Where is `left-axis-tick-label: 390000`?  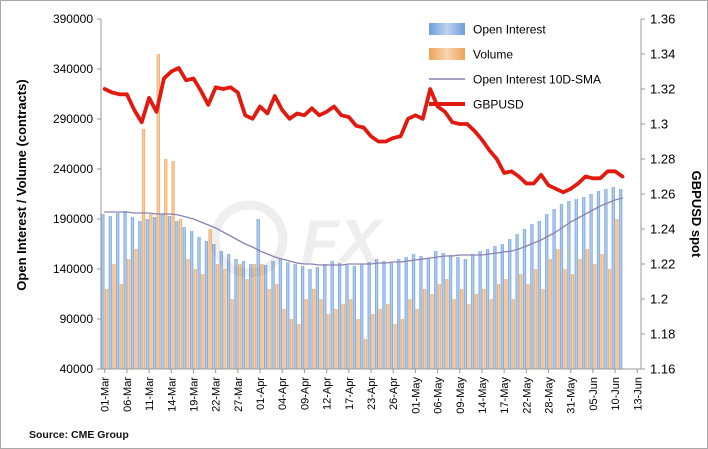
left-axis-tick-label: 390000 is located at coordinates (73, 19).